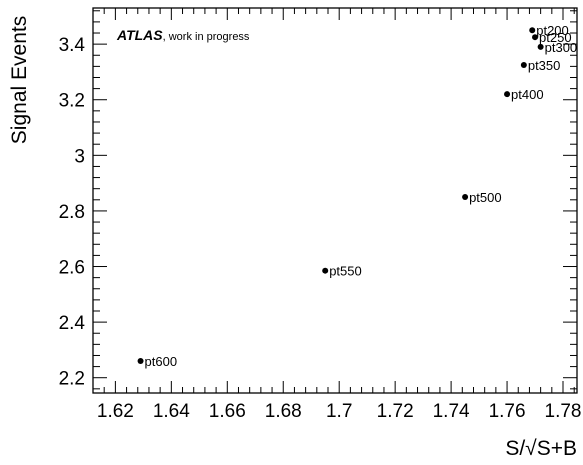 The height and width of the screenshot is (465, 583). What do you see at coordinates (485, 197) in the screenshot?
I see `data-point-label: pt500` at bounding box center [485, 197].